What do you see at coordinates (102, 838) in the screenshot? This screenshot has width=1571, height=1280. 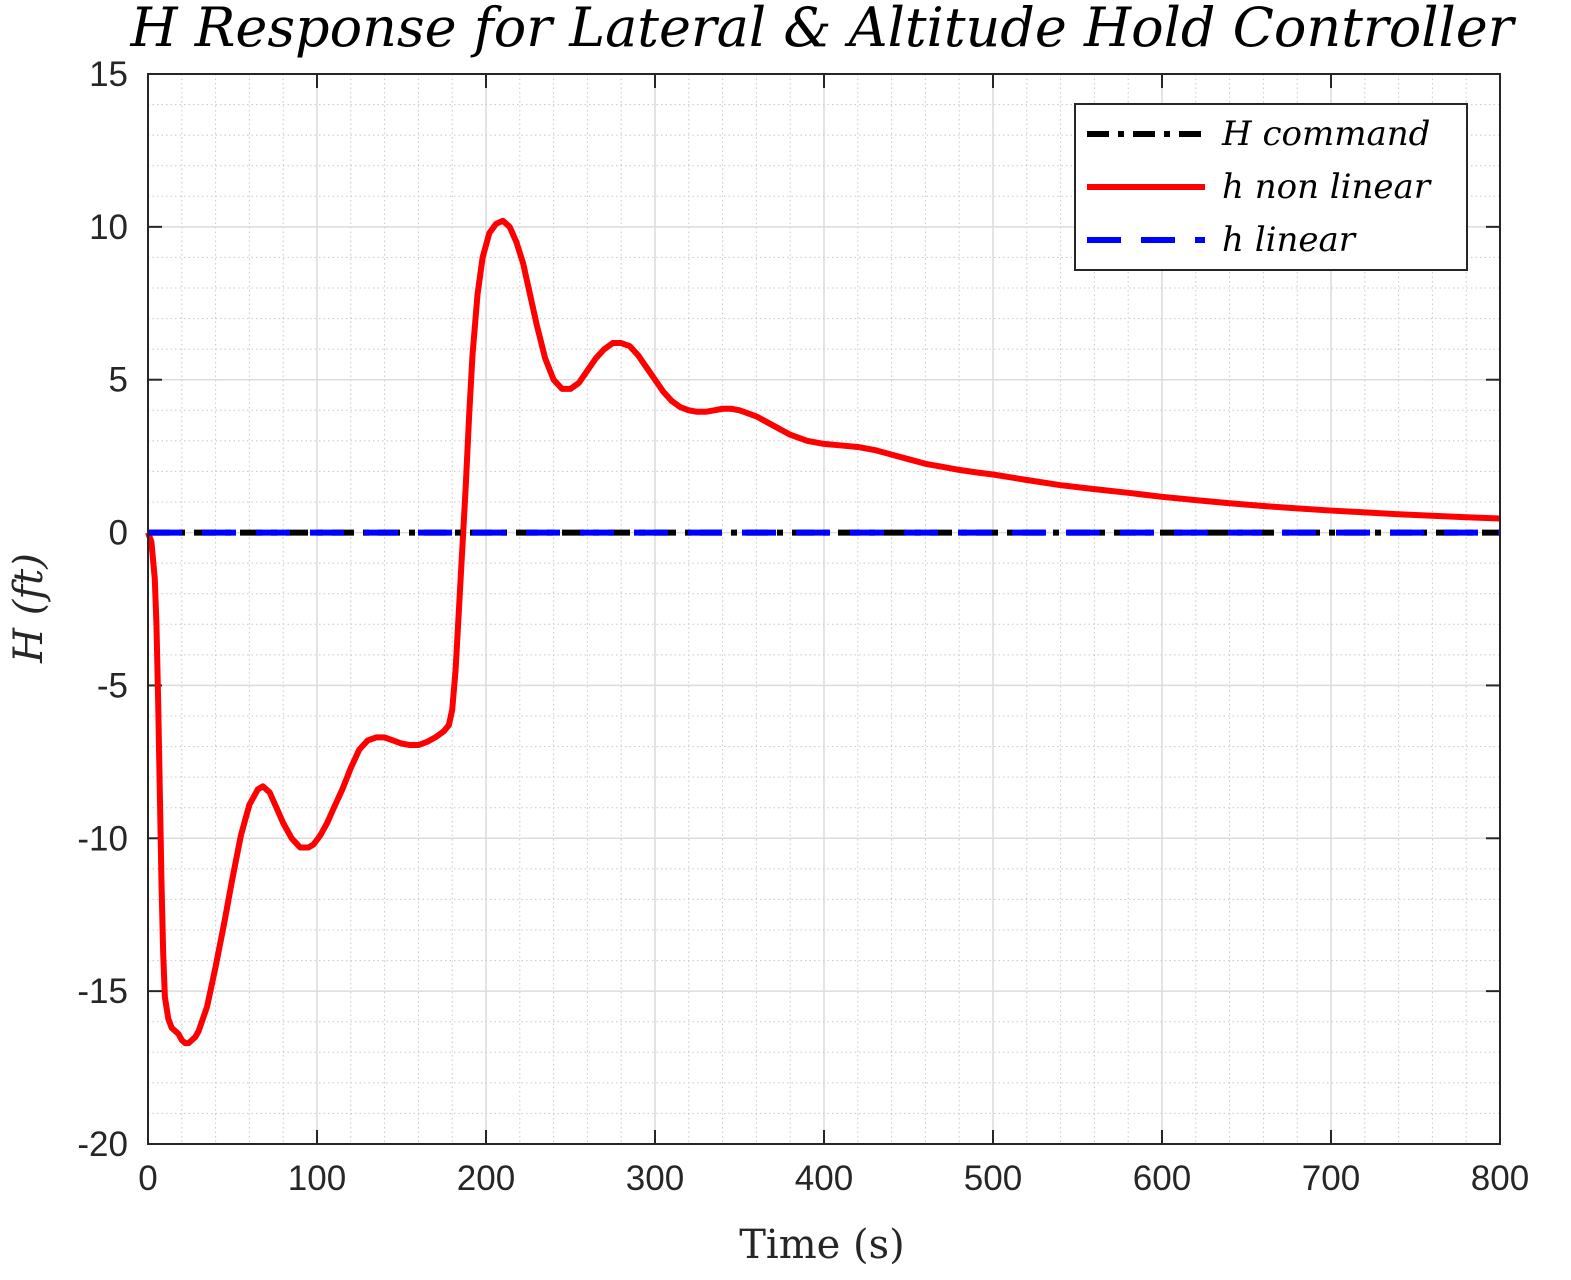 I see `y-tick-label: -10` at bounding box center [102, 838].